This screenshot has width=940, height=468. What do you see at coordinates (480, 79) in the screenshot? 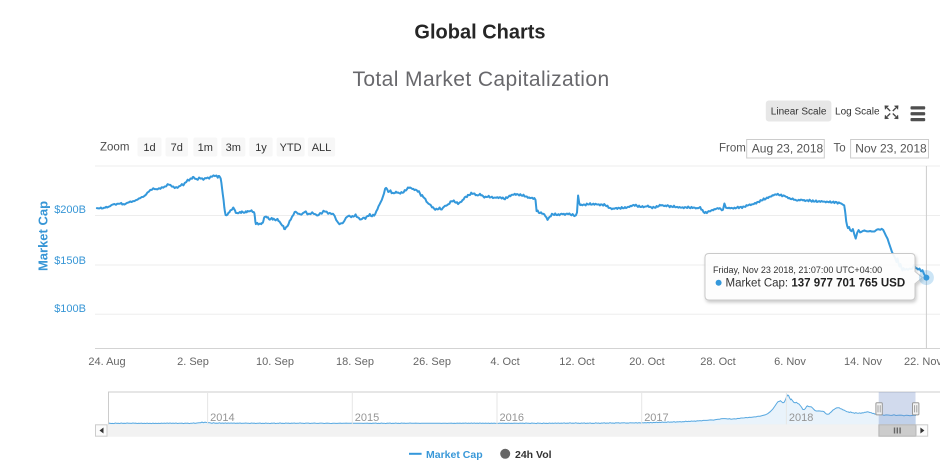
I see `svg-text: Total Market Capitalization` at bounding box center [480, 79].